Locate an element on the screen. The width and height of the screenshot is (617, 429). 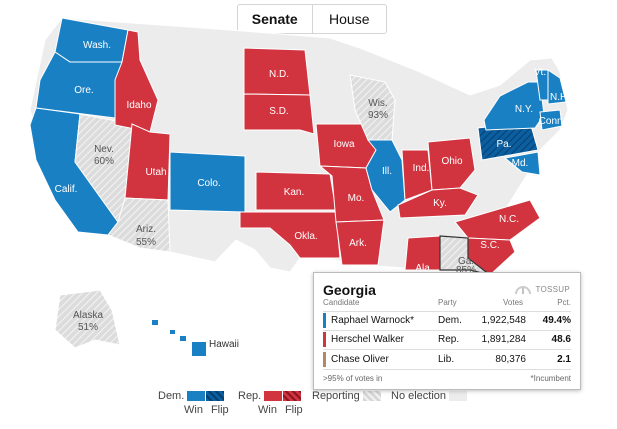
card-header: Candidate Party Votes Pct. is located at coordinates (447, 303).